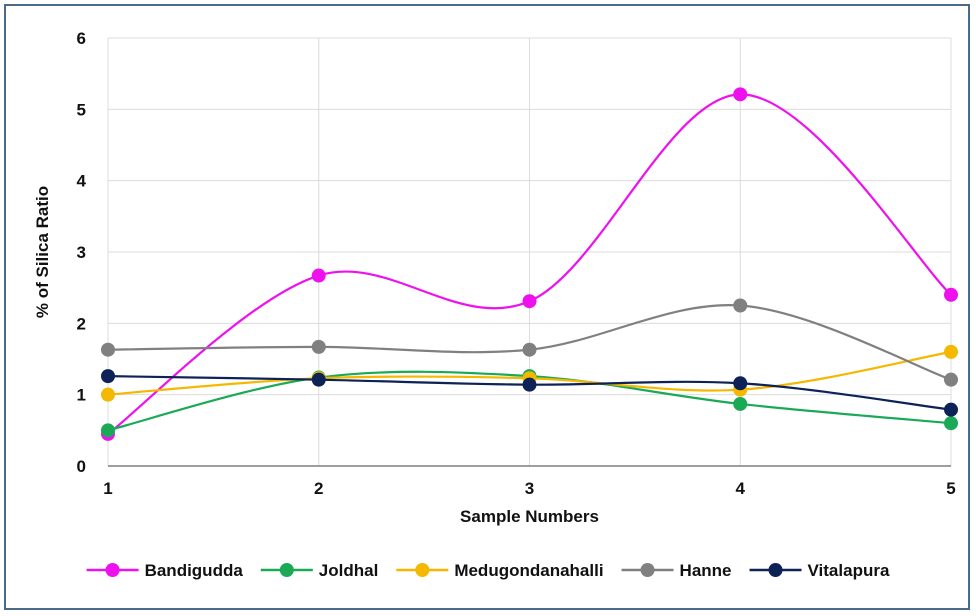 The height and width of the screenshot is (616, 976). I want to click on legend-marker-vitalapura, so click(775, 570).